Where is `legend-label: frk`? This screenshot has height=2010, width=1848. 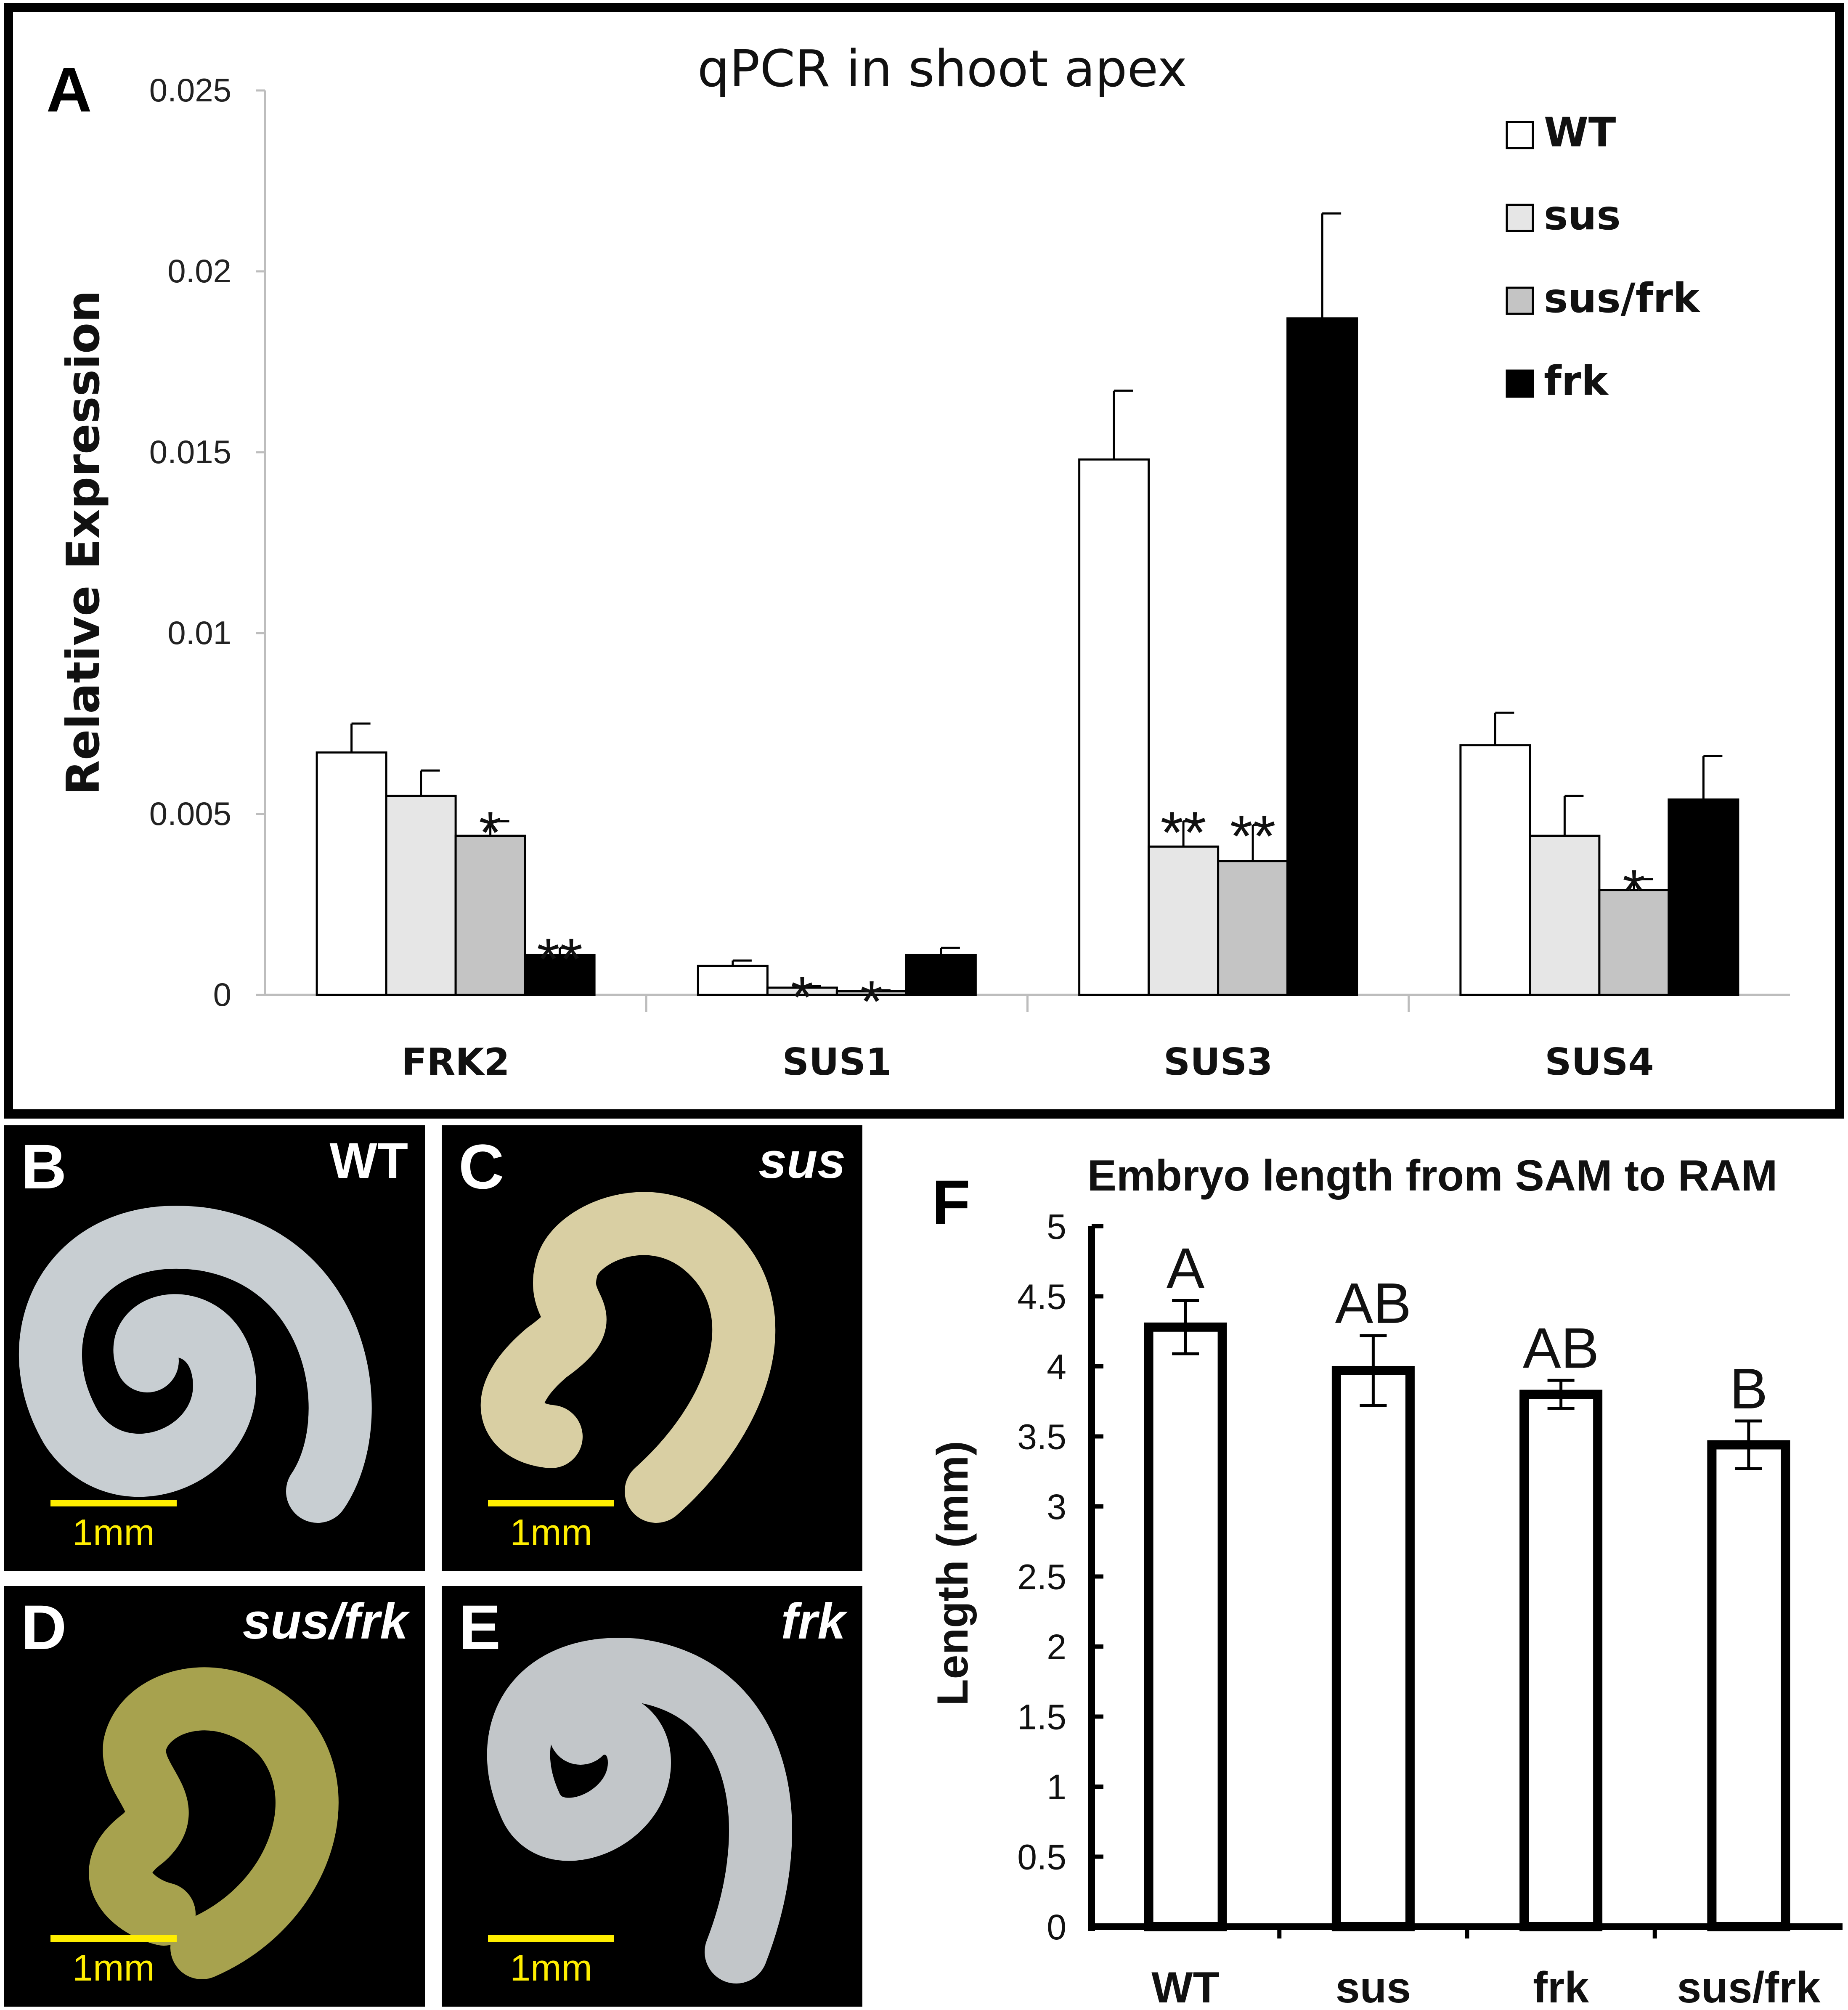 legend-label: frk is located at coordinates (1576, 381).